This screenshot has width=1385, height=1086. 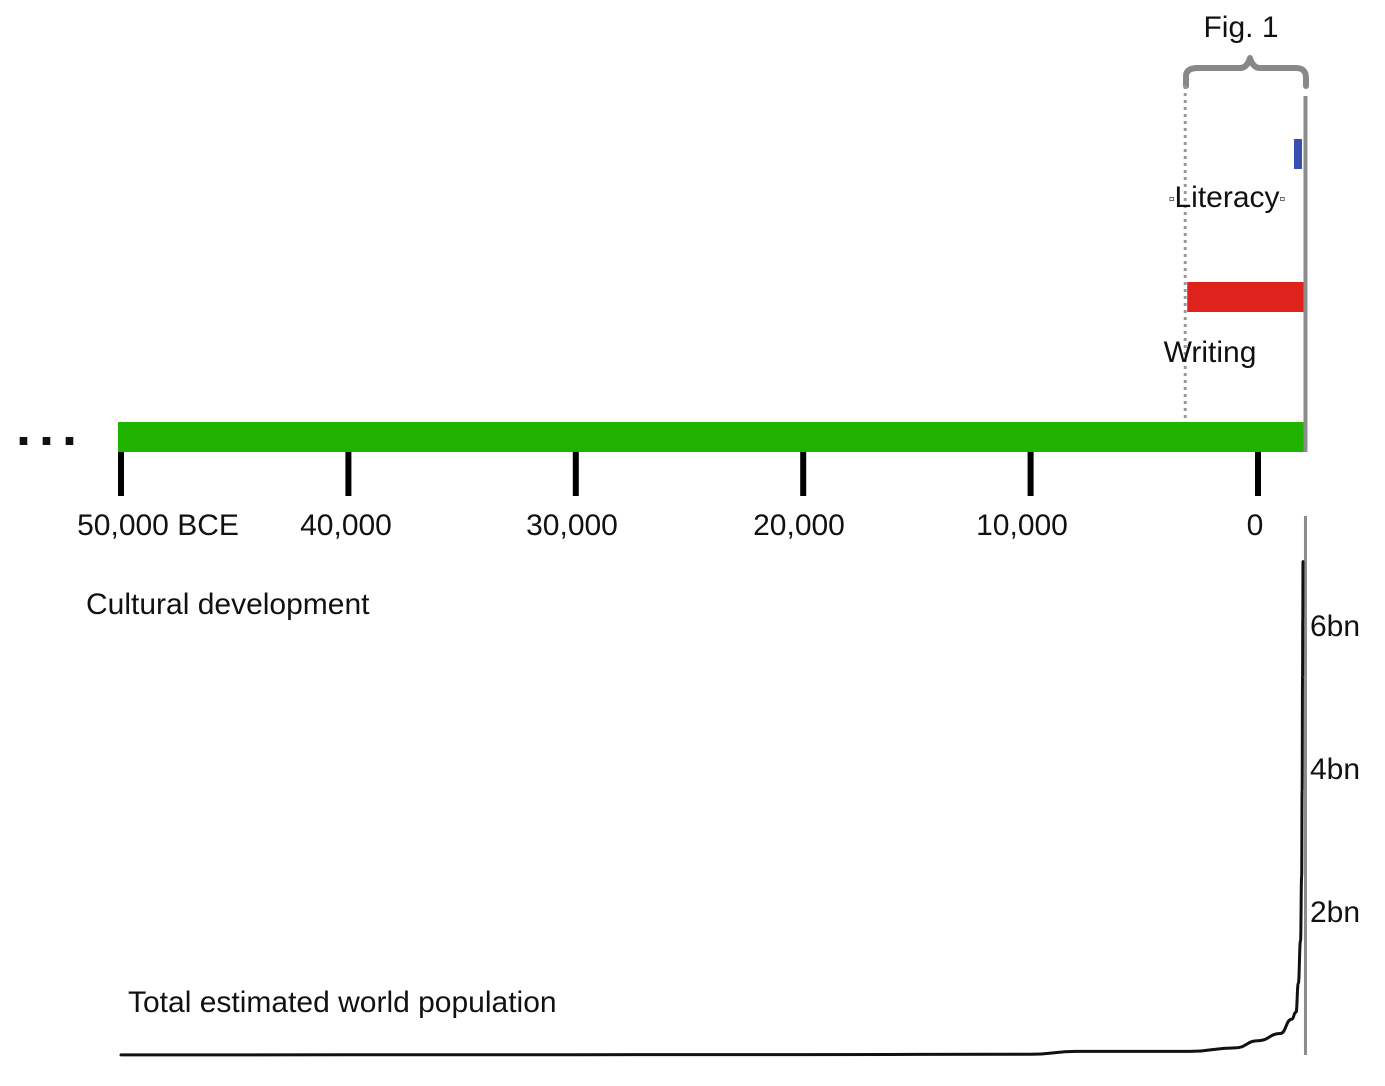 I want to click on time-tick-label: 0, so click(x=1255, y=525).